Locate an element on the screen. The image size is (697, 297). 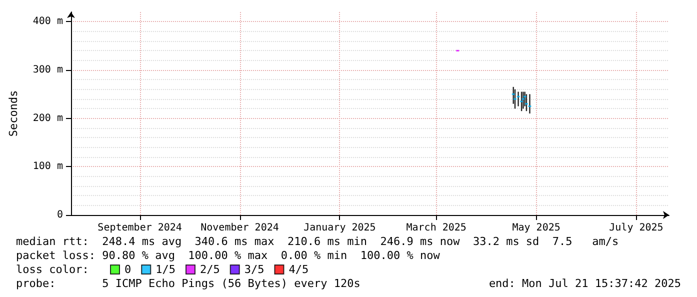
y-tick-label: 300 m is located at coordinates (47, 70).